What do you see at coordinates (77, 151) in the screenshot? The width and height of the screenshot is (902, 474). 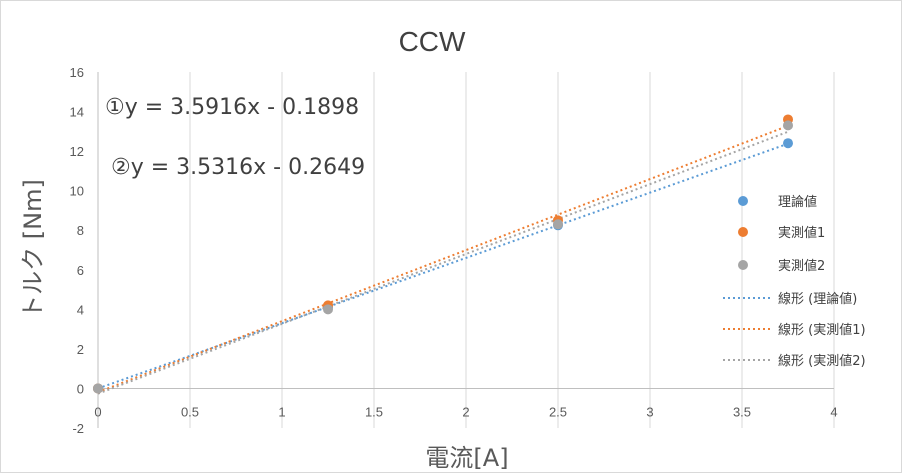 I see `y-tick-label: 12` at bounding box center [77, 151].